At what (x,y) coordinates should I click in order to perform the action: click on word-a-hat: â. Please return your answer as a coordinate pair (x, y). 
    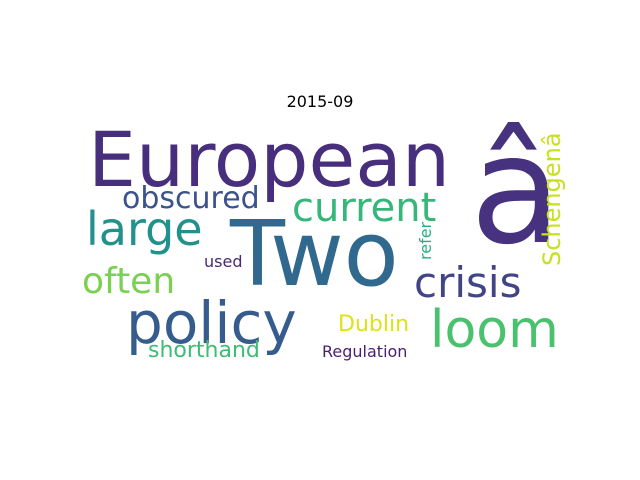
    Looking at the image, I should click on (516, 191).